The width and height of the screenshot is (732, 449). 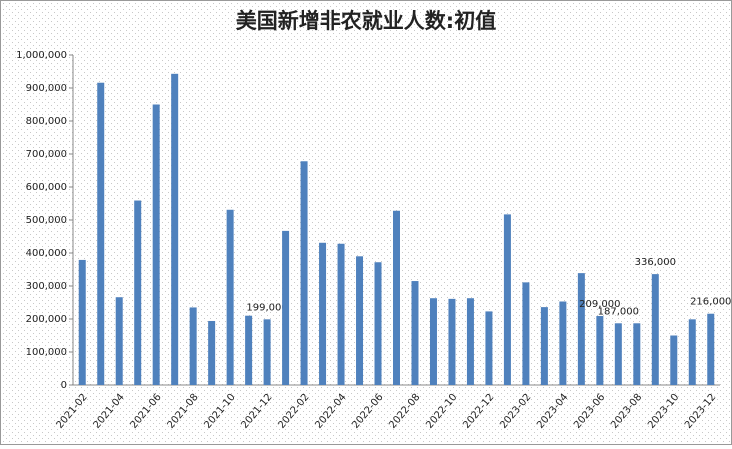 I want to click on y-tick-label: 400,000, so click(x=46, y=253).